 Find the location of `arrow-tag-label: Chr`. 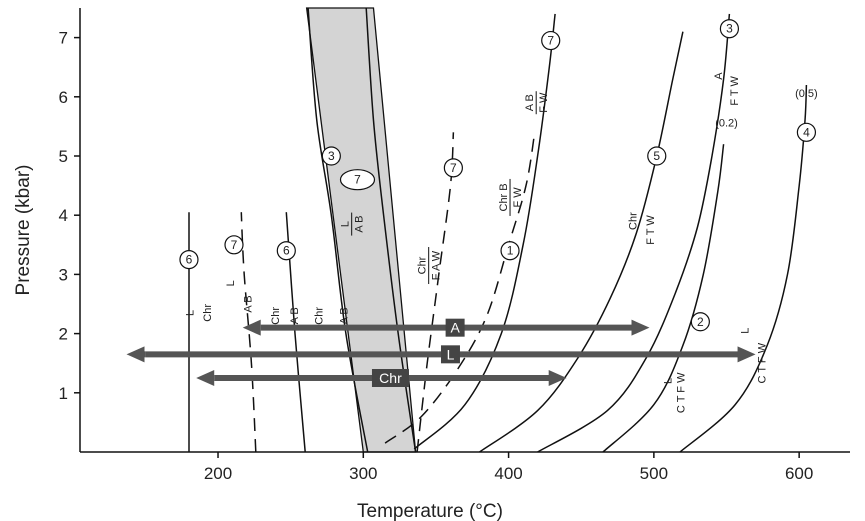

arrow-tag-label: Chr is located at coordinates (390, 378).